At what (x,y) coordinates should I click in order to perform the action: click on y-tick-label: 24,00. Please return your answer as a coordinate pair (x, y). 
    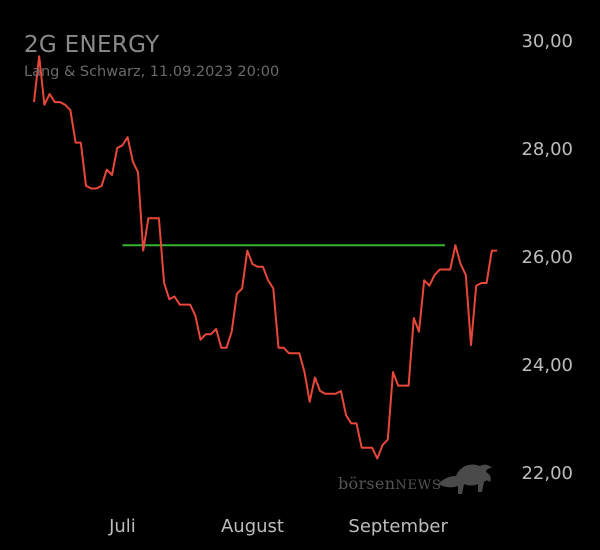
    Looking at the image, I should click on (547, 365).